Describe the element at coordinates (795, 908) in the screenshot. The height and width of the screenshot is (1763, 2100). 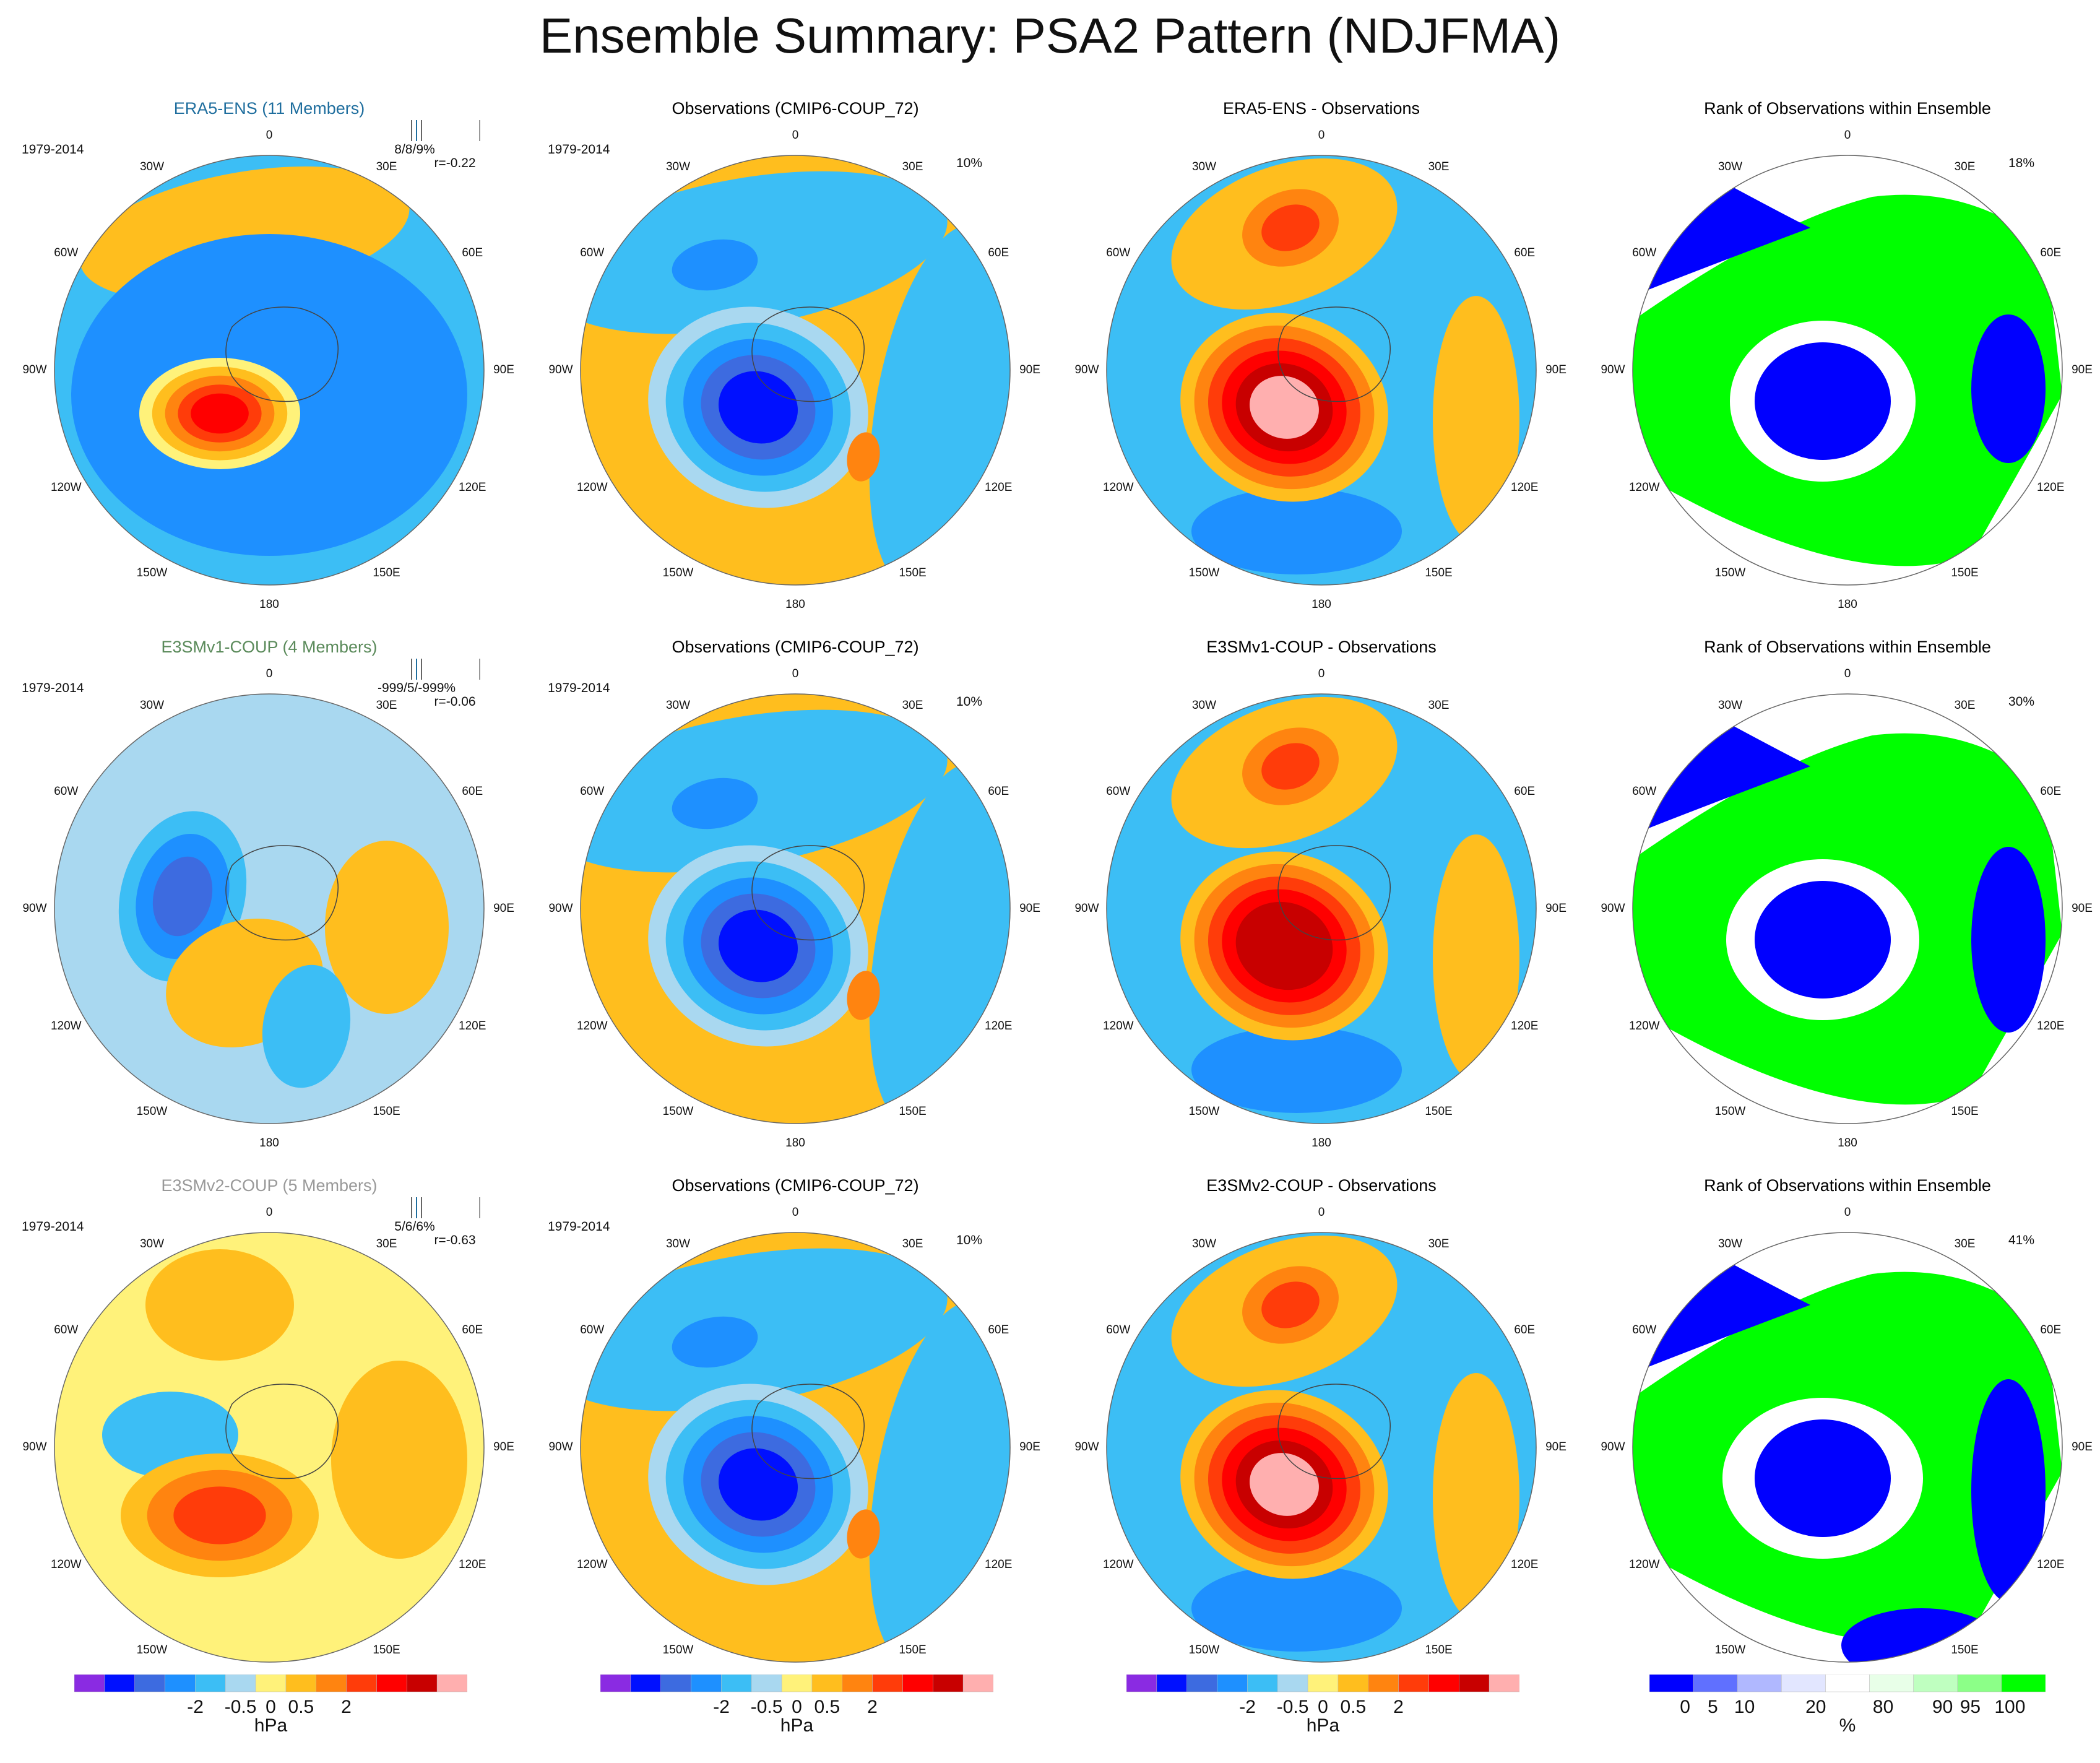
I see `map-obs` at that location.